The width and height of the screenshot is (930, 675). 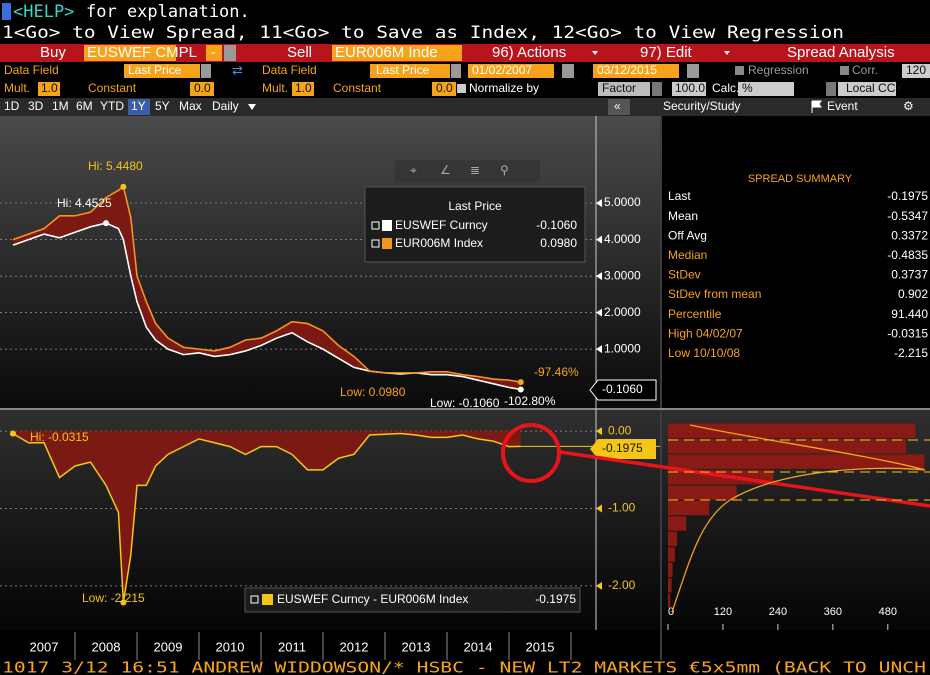 I want to click on param-label: Calc., so click(x=725, y=88).